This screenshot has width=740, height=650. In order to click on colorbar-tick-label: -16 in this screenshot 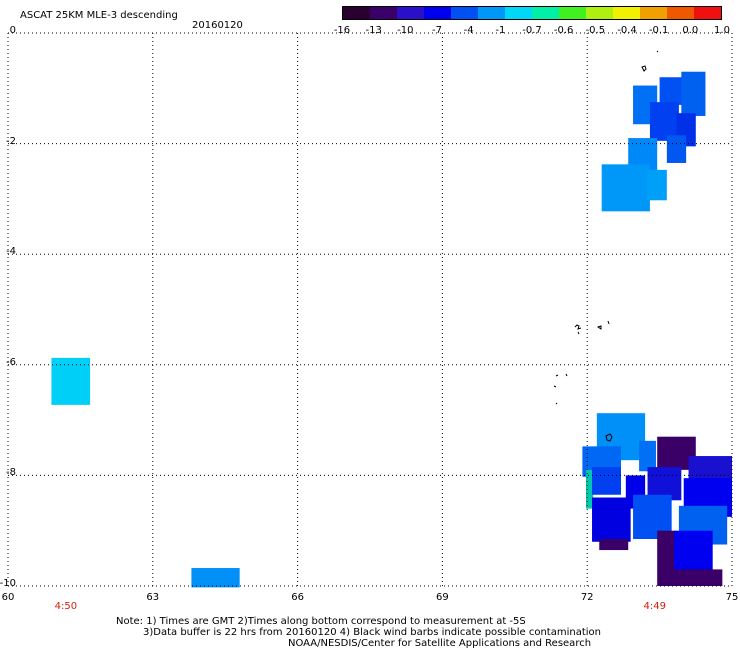, I will do `click(342, 30)`.